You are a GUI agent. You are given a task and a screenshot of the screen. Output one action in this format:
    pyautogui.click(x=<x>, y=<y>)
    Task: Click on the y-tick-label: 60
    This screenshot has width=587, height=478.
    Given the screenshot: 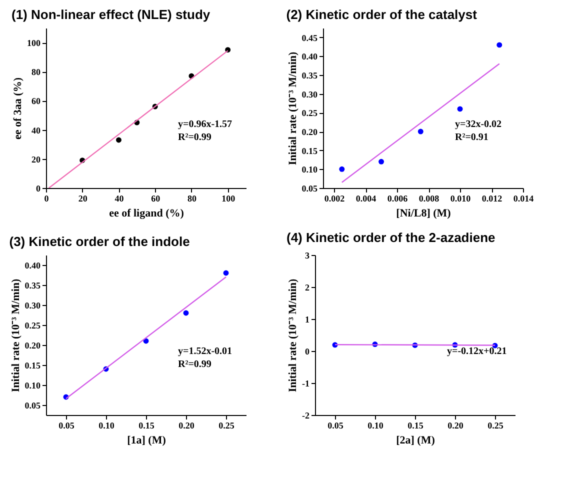 What is the action you would take?
    pyautogui.click(x=36, y=101)
    